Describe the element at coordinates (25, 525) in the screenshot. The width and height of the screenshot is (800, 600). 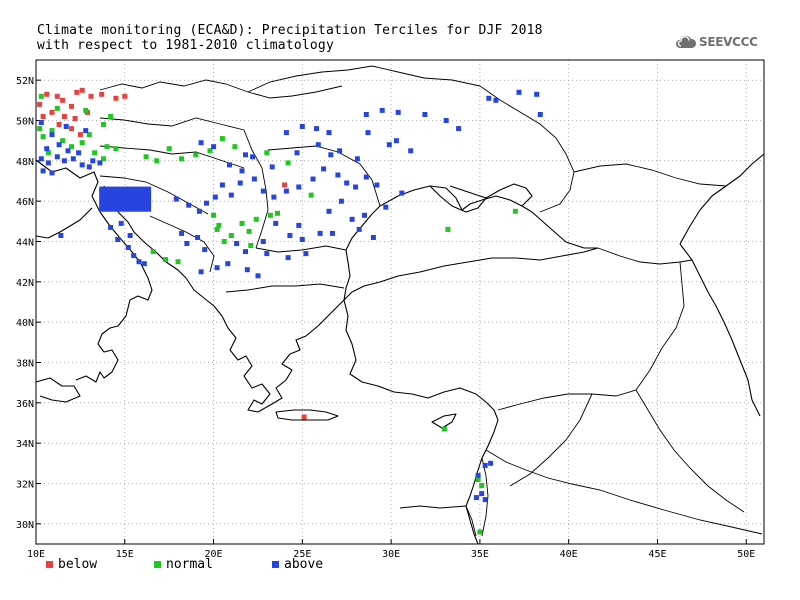
I see `y-tick-label: 30N` at that location.